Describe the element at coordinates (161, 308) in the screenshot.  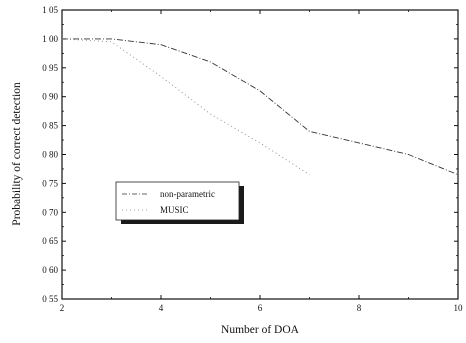
I see `x-tick-label: 4` at that location.